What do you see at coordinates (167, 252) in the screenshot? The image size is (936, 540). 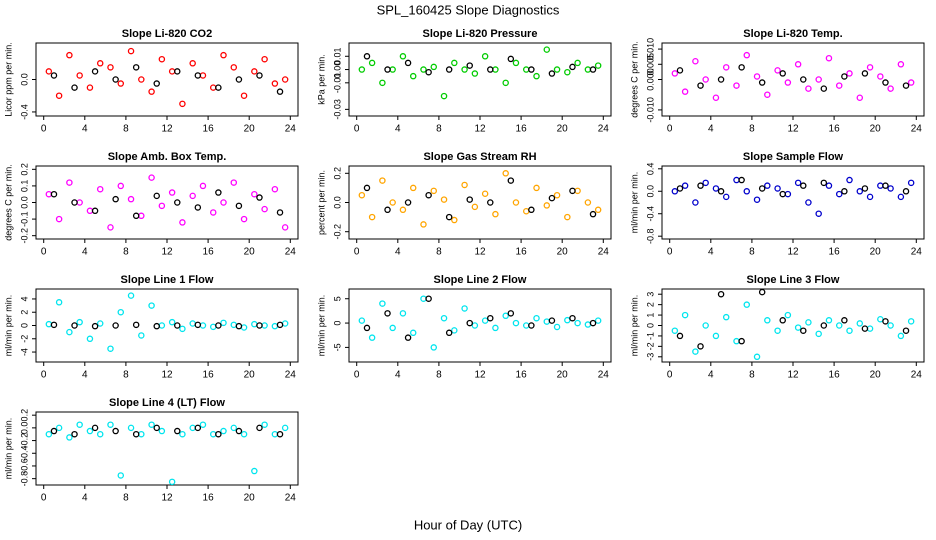 I see `x-tick-label: 12` at bounding box center [167, 252].